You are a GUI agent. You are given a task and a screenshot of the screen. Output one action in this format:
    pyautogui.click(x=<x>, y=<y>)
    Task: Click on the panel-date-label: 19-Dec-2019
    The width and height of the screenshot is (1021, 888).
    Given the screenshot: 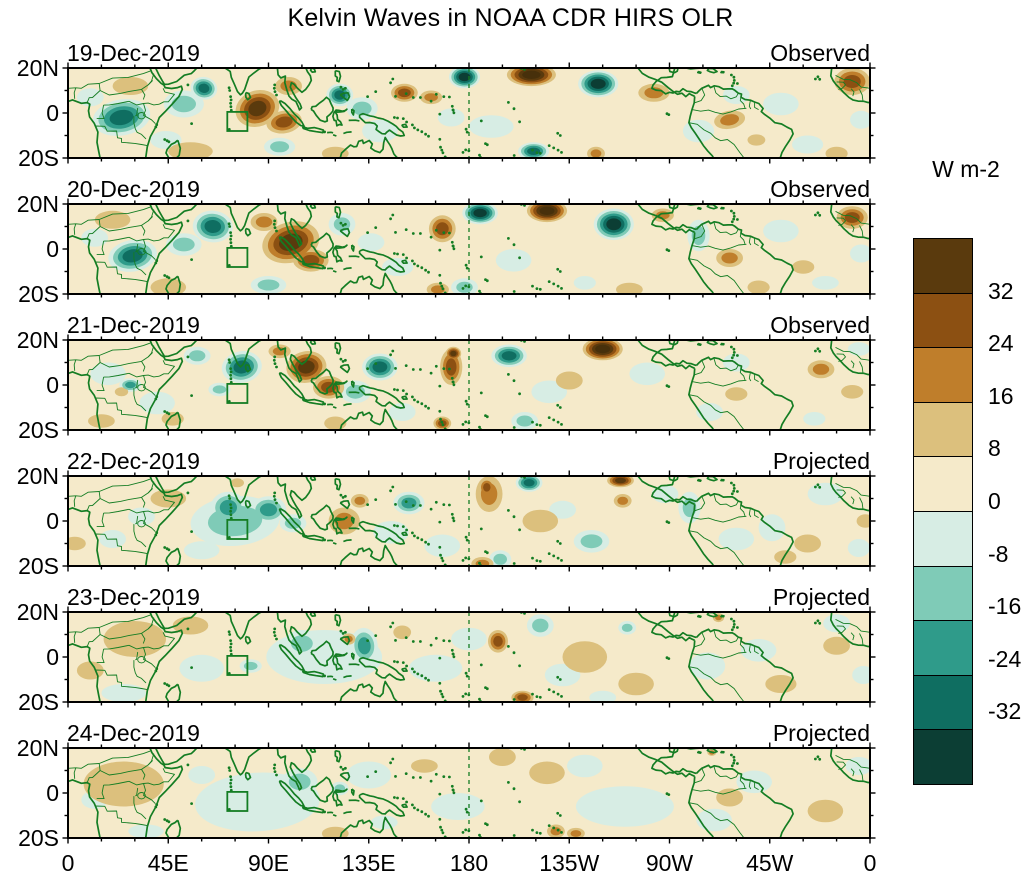 What is the action you would take?
    pyautogui.click(x=133, y=53)
    